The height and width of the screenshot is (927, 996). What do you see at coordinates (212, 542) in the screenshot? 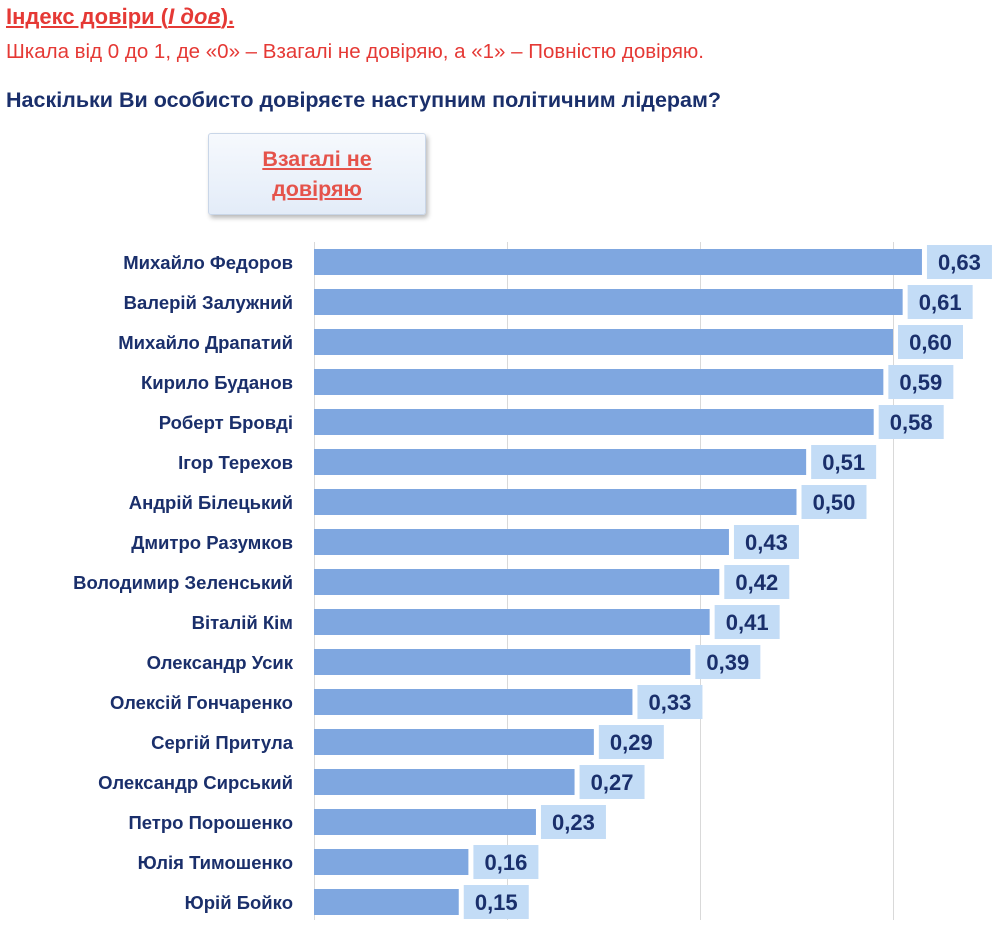
I see `category-label: Дмитро Разумков` at bounding box center [212, 542].